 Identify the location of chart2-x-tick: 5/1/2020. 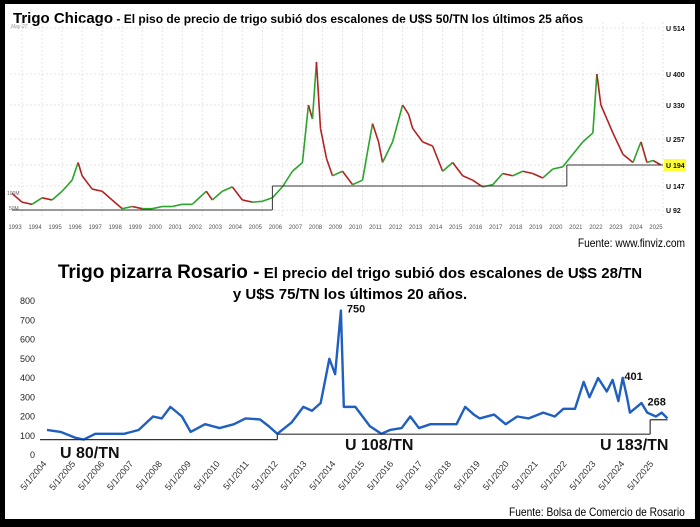
(496, 475).